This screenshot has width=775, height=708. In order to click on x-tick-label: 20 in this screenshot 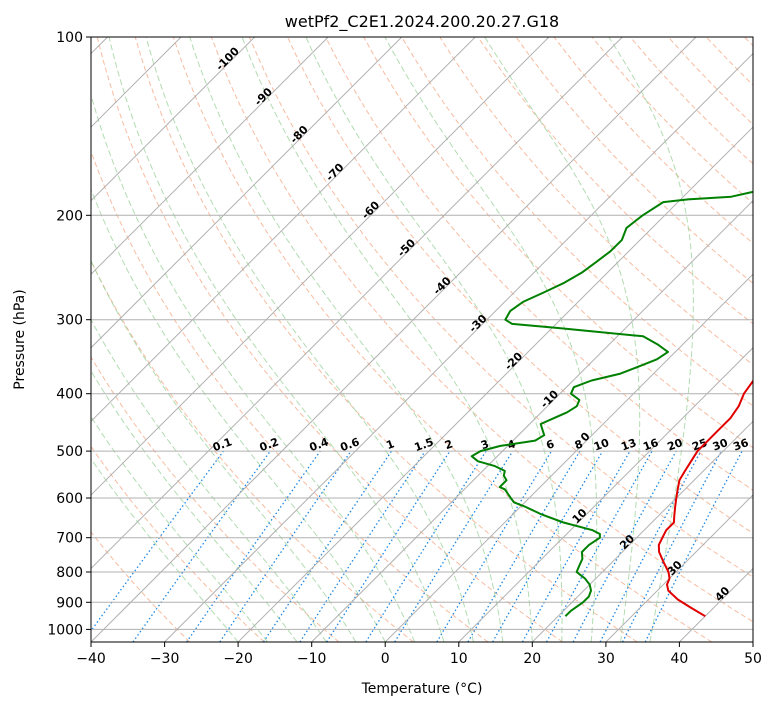, I will do `click(532, 659)`.